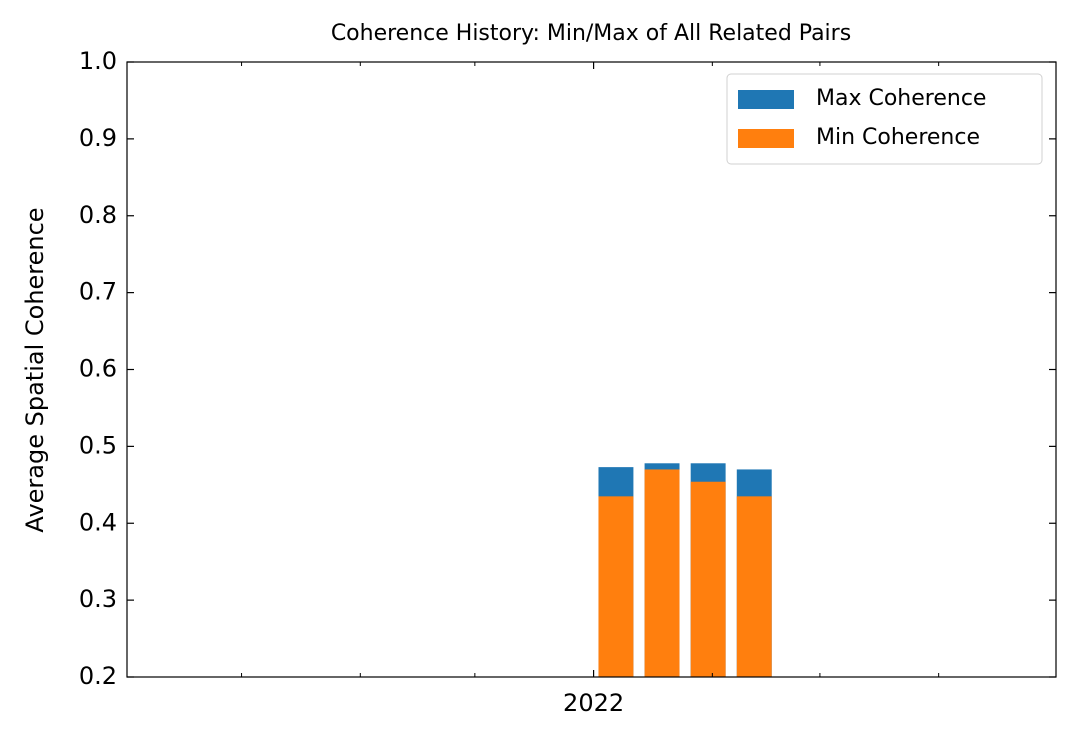 This screenshot has height=741, width=1077. What do you see at coordinates (593, 703) in the screenshot?
I see `x-tick-label: 2022` at bounding box center [593, 703].